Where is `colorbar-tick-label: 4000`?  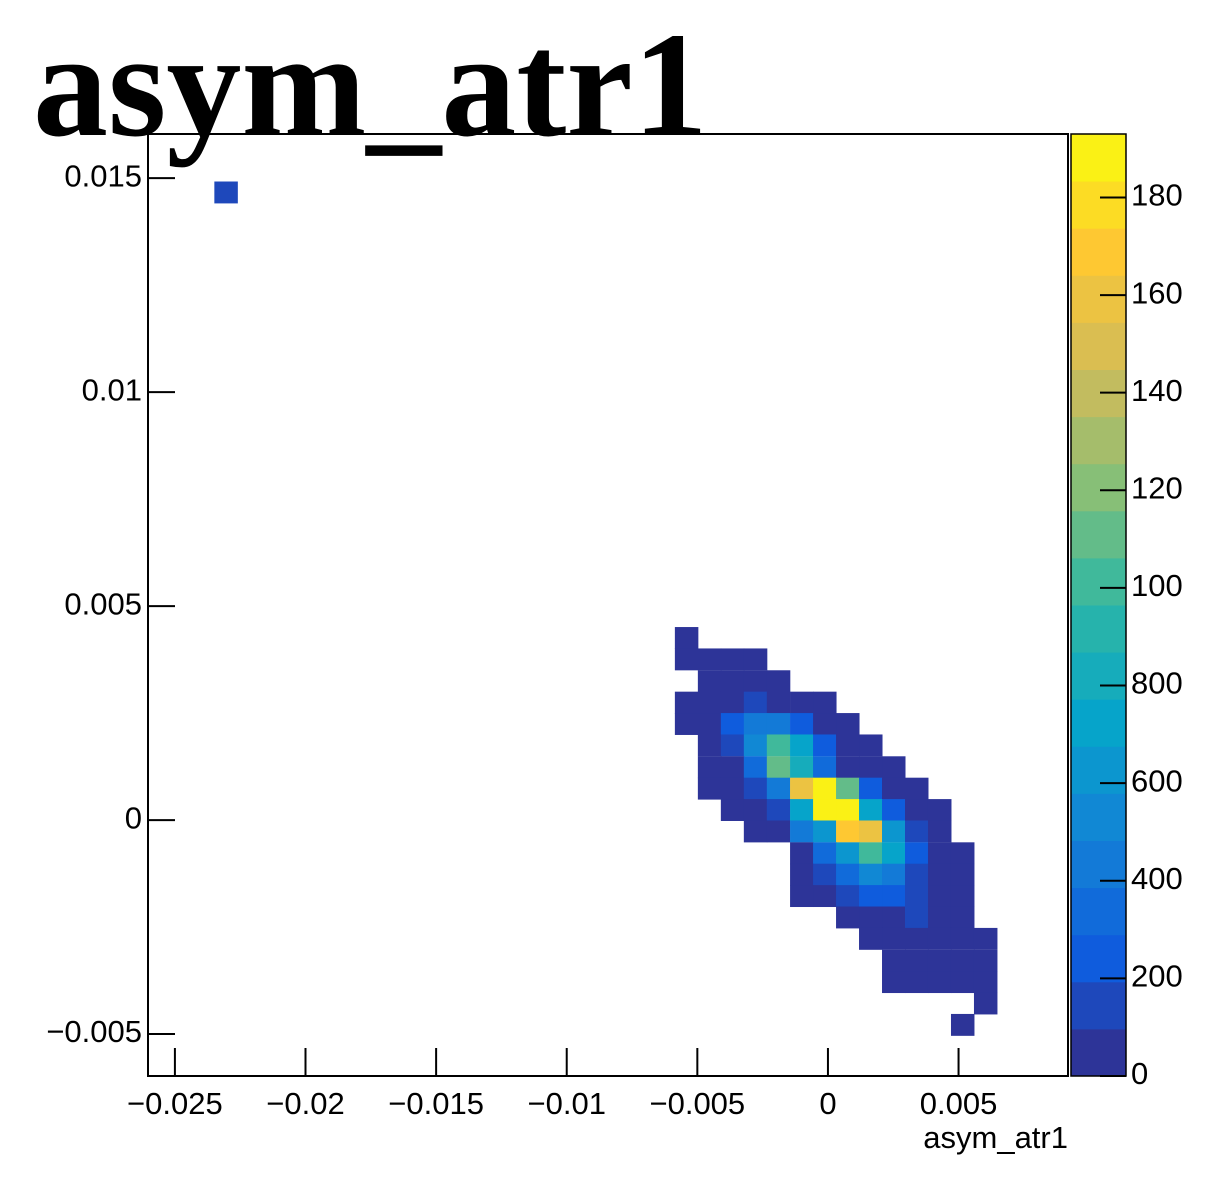 colorbar-tick-label: 4000 is located at coordinates (1165, 878).